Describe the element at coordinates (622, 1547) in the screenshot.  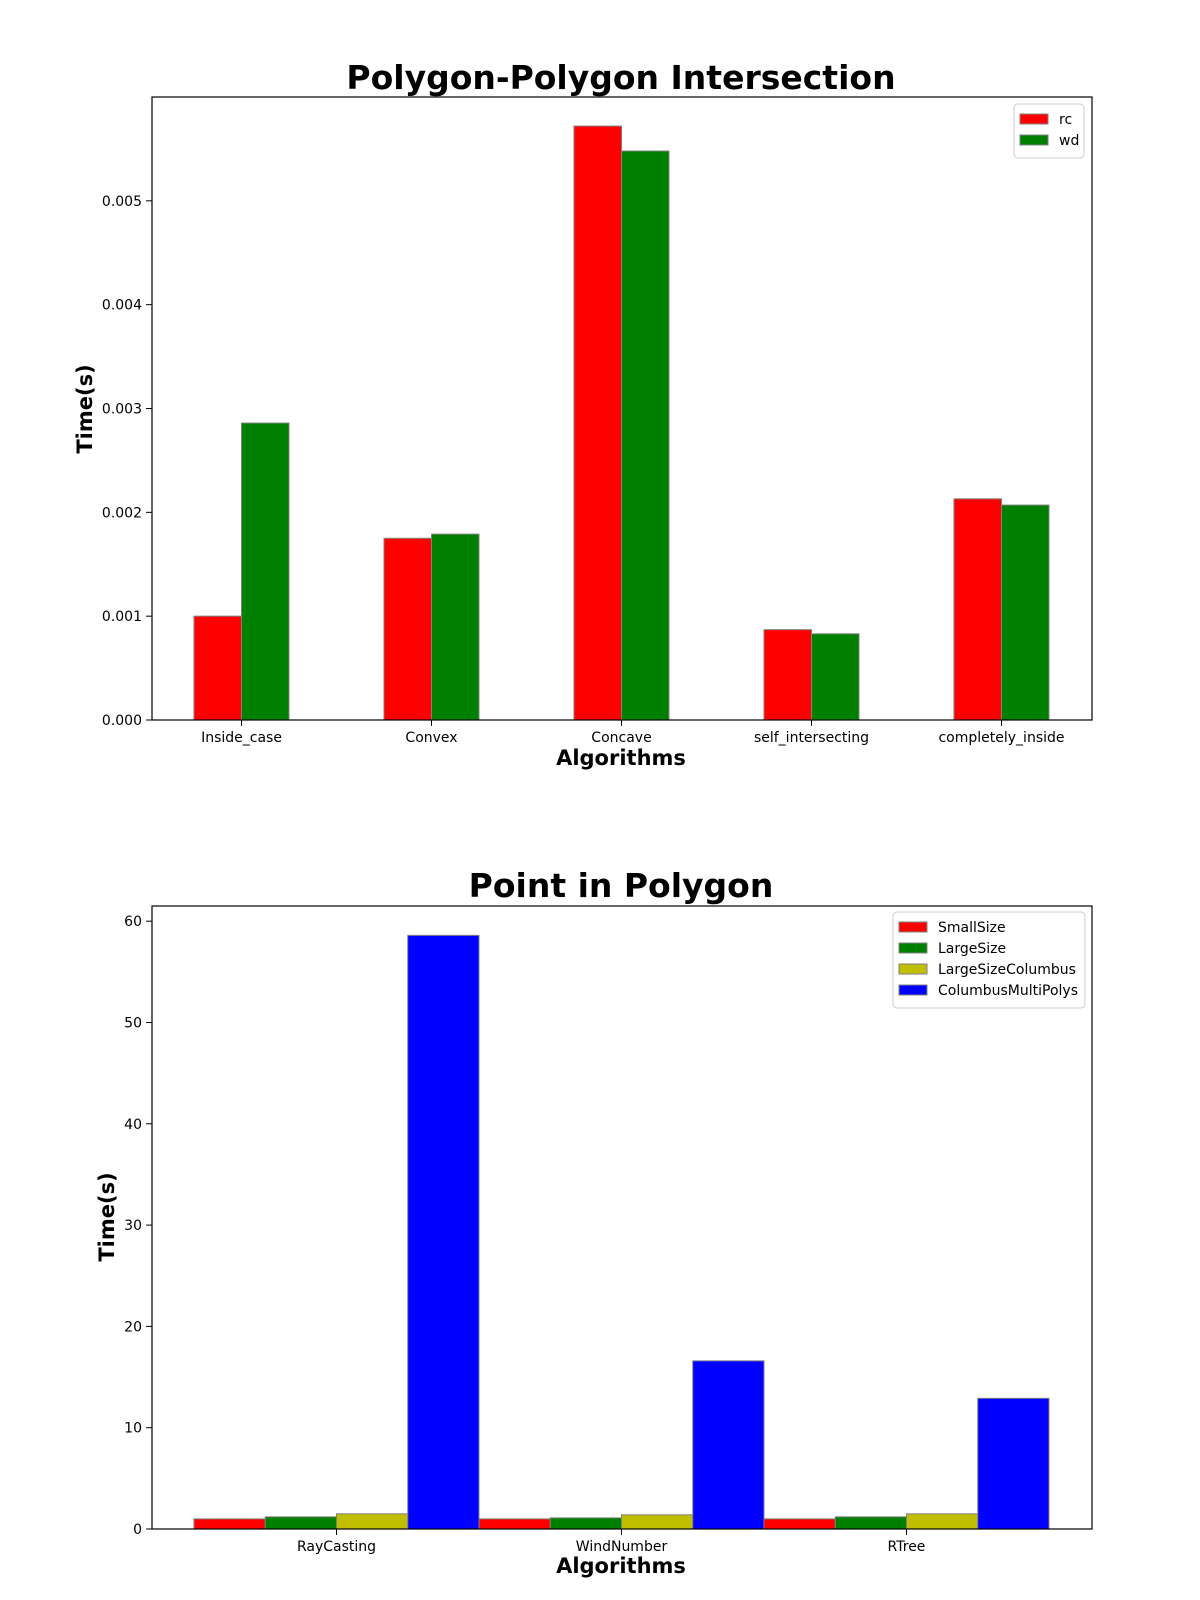
I see `x-tick-label: WindNumber` at that location.